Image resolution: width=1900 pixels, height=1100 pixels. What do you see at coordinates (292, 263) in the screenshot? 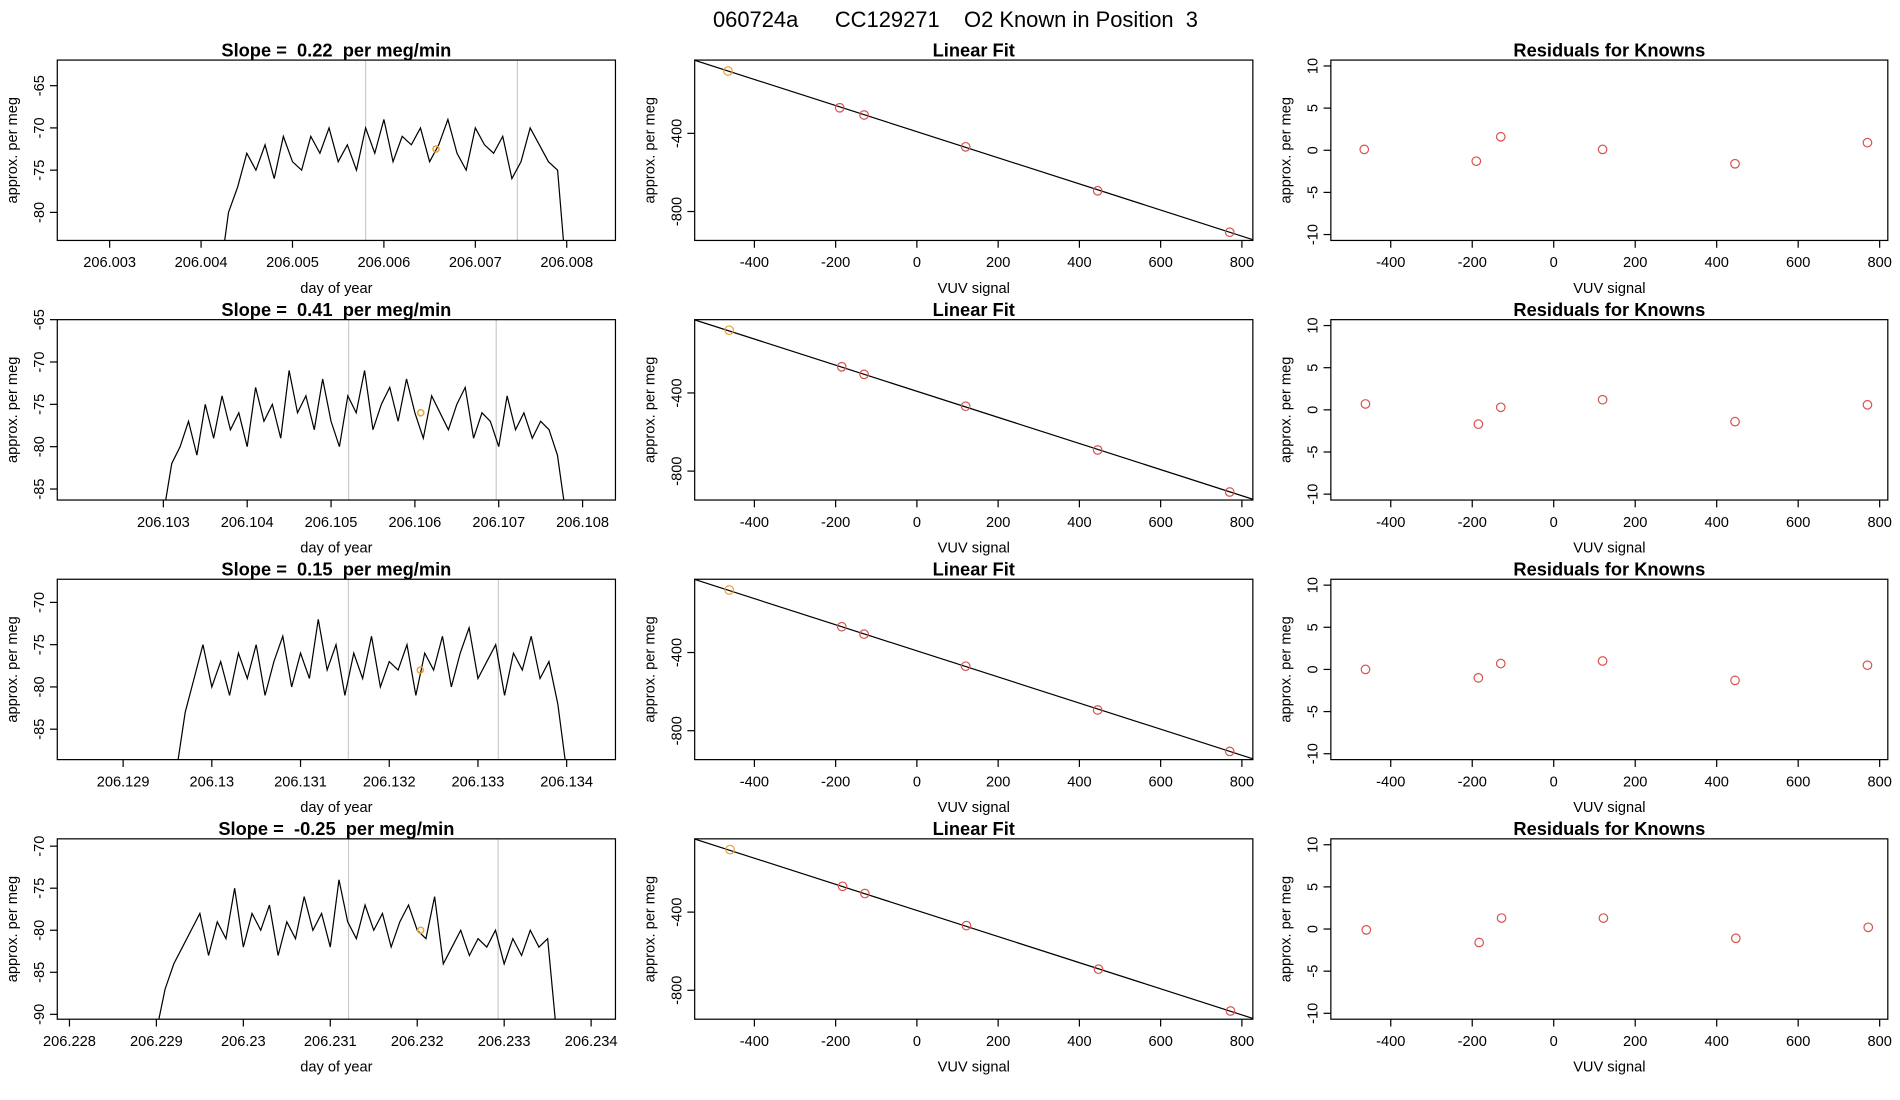
I see `x-tick-label: 206.005` at bounding box center [292, 263].